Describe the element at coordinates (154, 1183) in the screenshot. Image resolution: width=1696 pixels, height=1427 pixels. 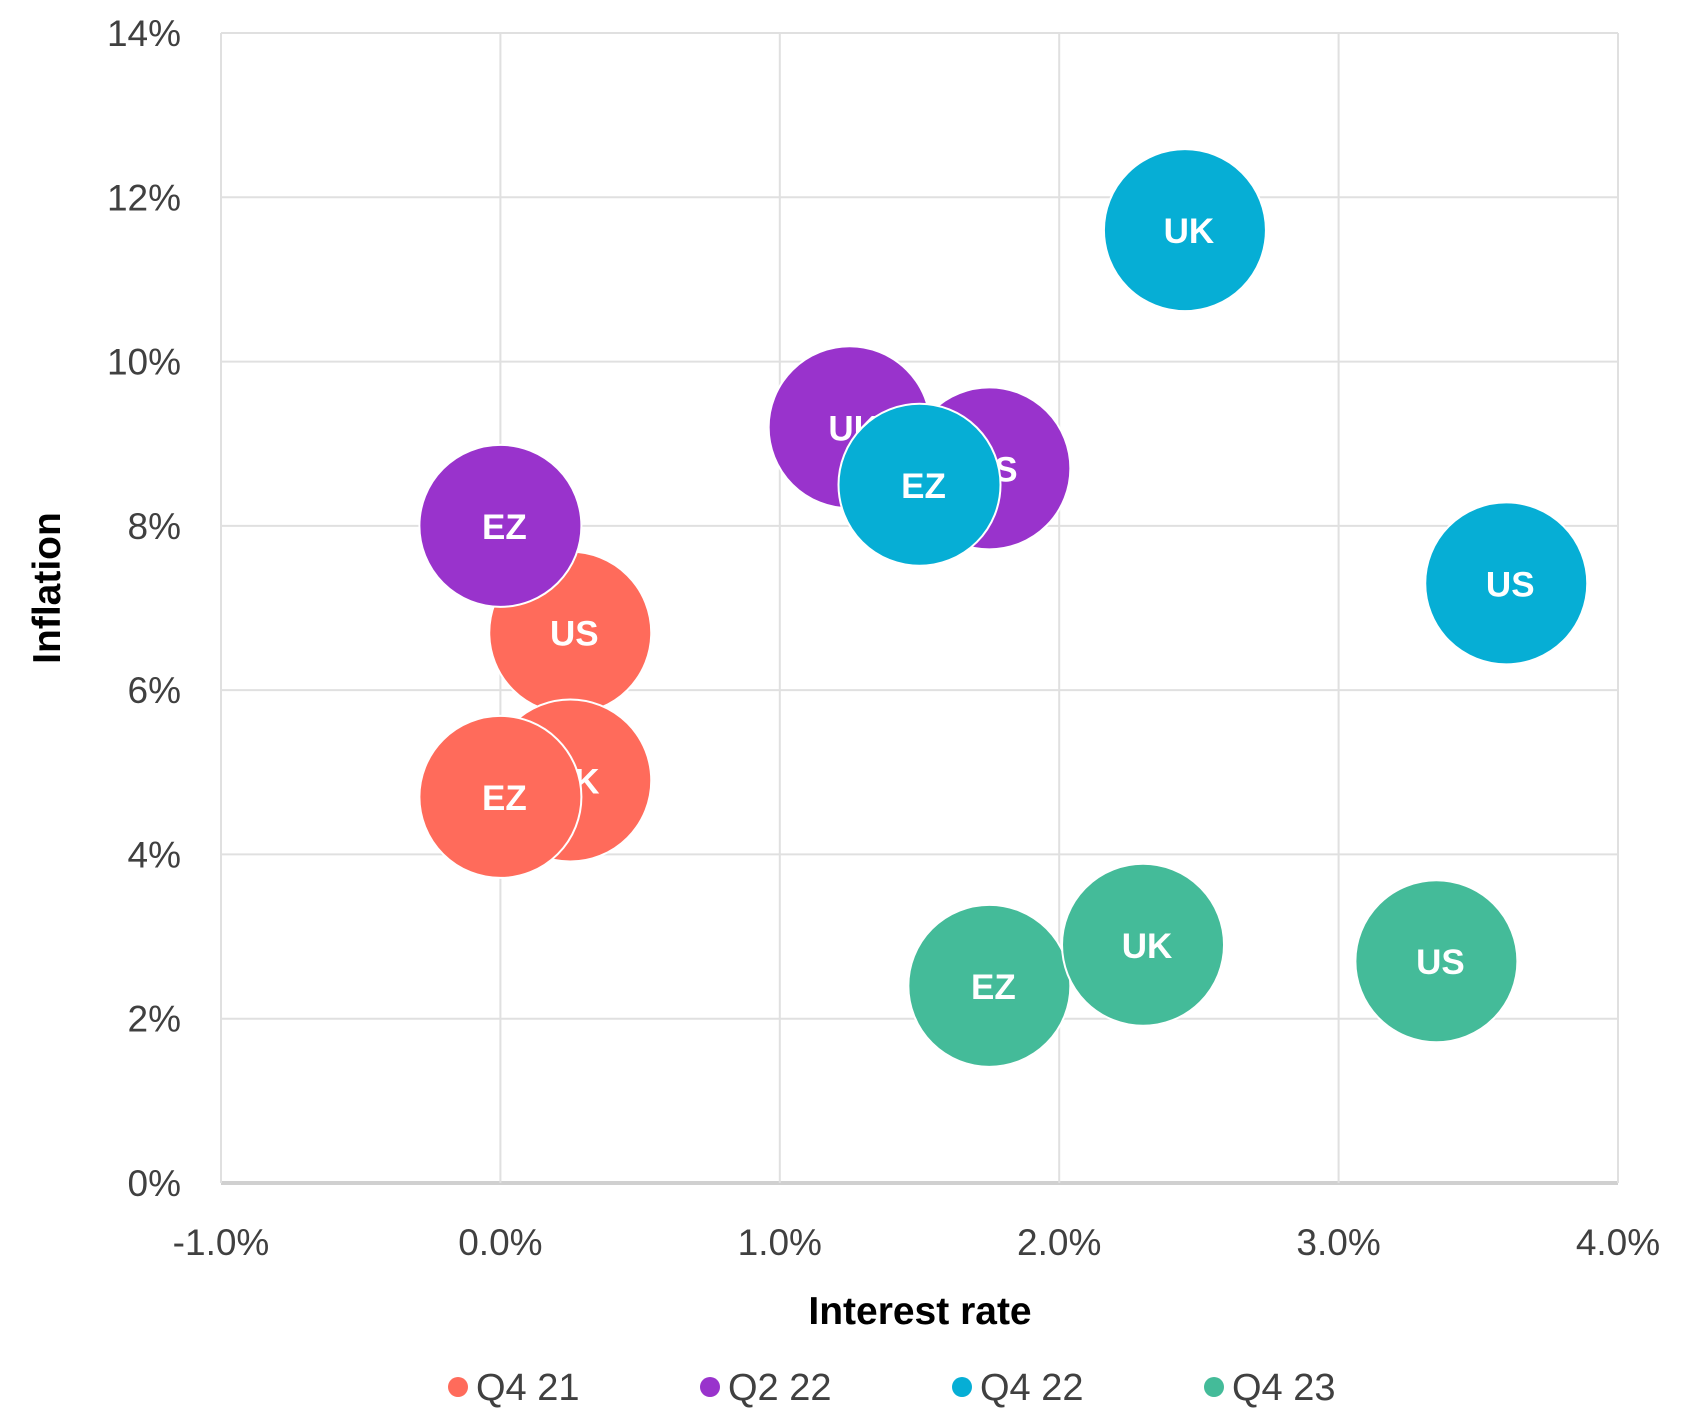
I see `y-tick-label: 0%` at that location.